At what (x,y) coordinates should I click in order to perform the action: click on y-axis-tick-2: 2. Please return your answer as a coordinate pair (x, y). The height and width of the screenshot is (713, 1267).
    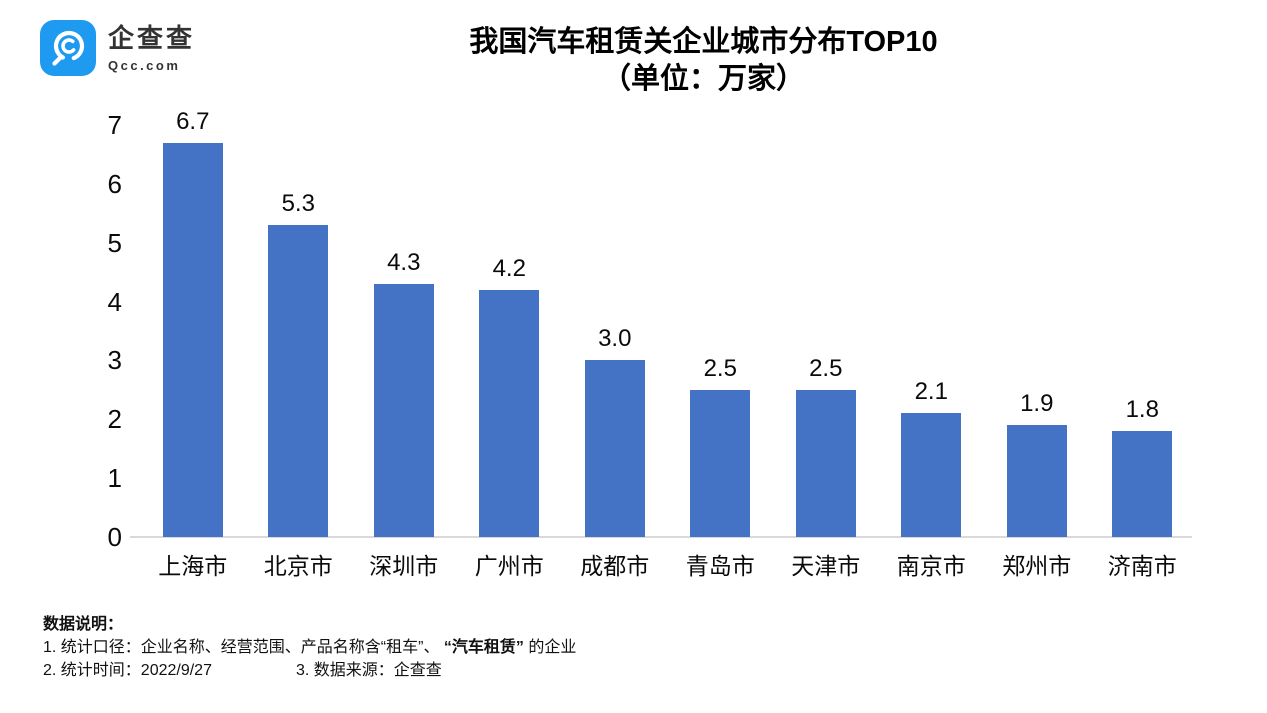
    Looking at the image, I should click on (114, 419).